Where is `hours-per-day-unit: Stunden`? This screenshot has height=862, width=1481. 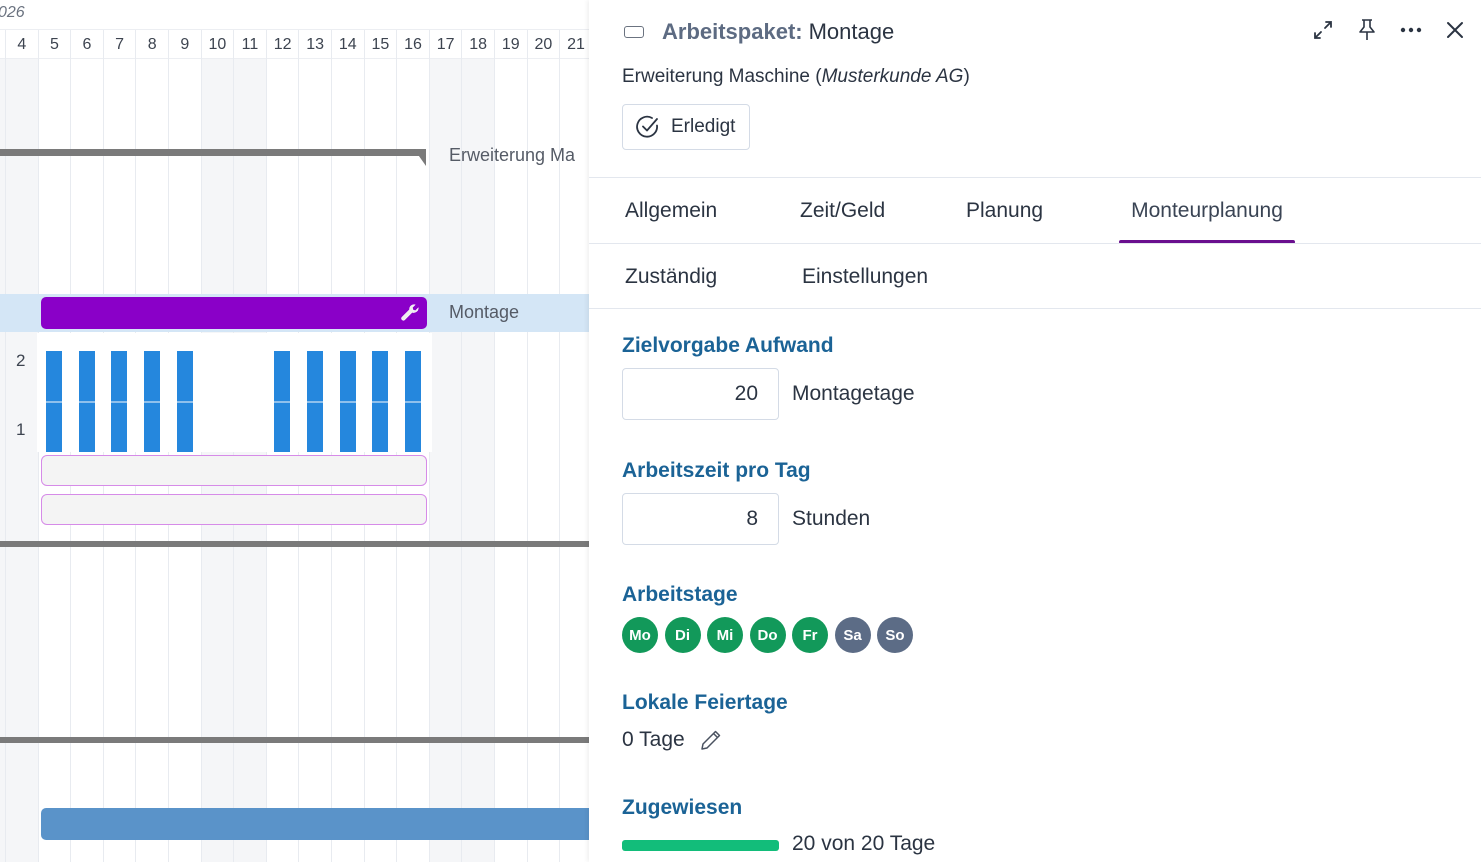
hours-per-day-unit: Stunden is located at coordinates (831, 518).